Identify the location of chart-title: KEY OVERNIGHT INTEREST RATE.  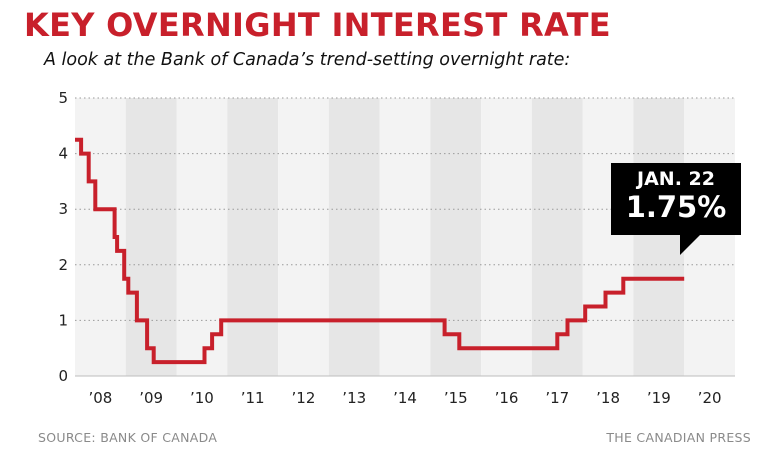
(317, 25).